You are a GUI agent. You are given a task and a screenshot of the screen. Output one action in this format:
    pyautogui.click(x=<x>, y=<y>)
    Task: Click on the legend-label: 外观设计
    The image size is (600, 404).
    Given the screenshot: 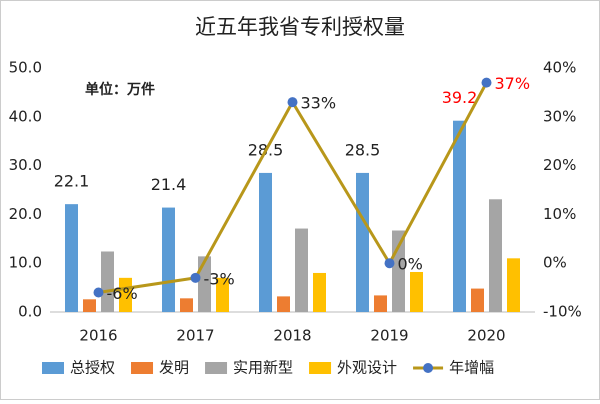 What is the action you would take?
    pyautogui.click(x=367, y=368)
    